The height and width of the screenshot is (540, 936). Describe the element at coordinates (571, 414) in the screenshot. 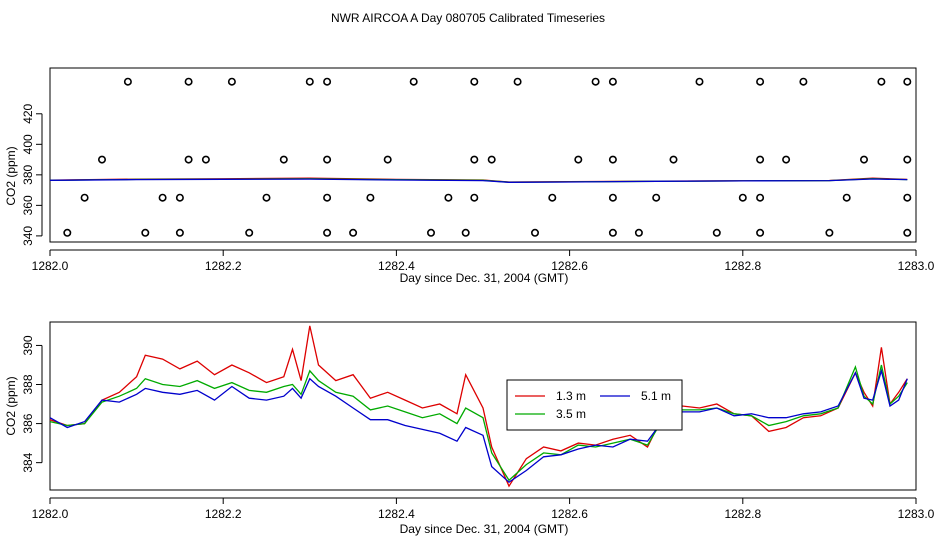

I see `legend-label-3-5m: 3.5 m` at that location.